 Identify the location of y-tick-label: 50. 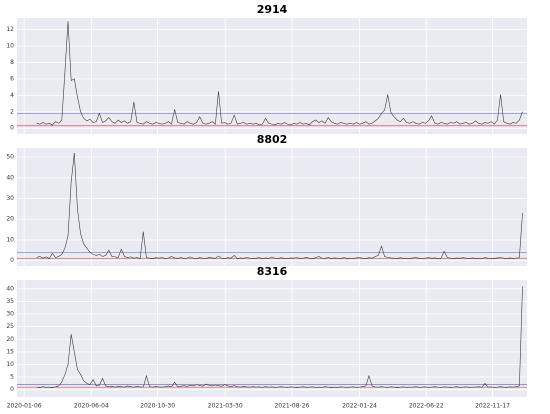
(10, 157).